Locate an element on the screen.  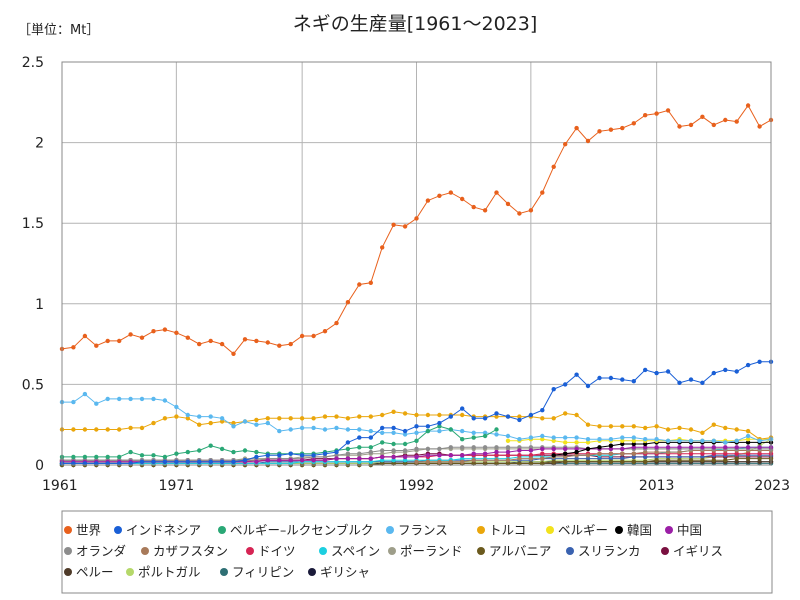
legend-label: カザフスタン is located at coordinates (190, 551).